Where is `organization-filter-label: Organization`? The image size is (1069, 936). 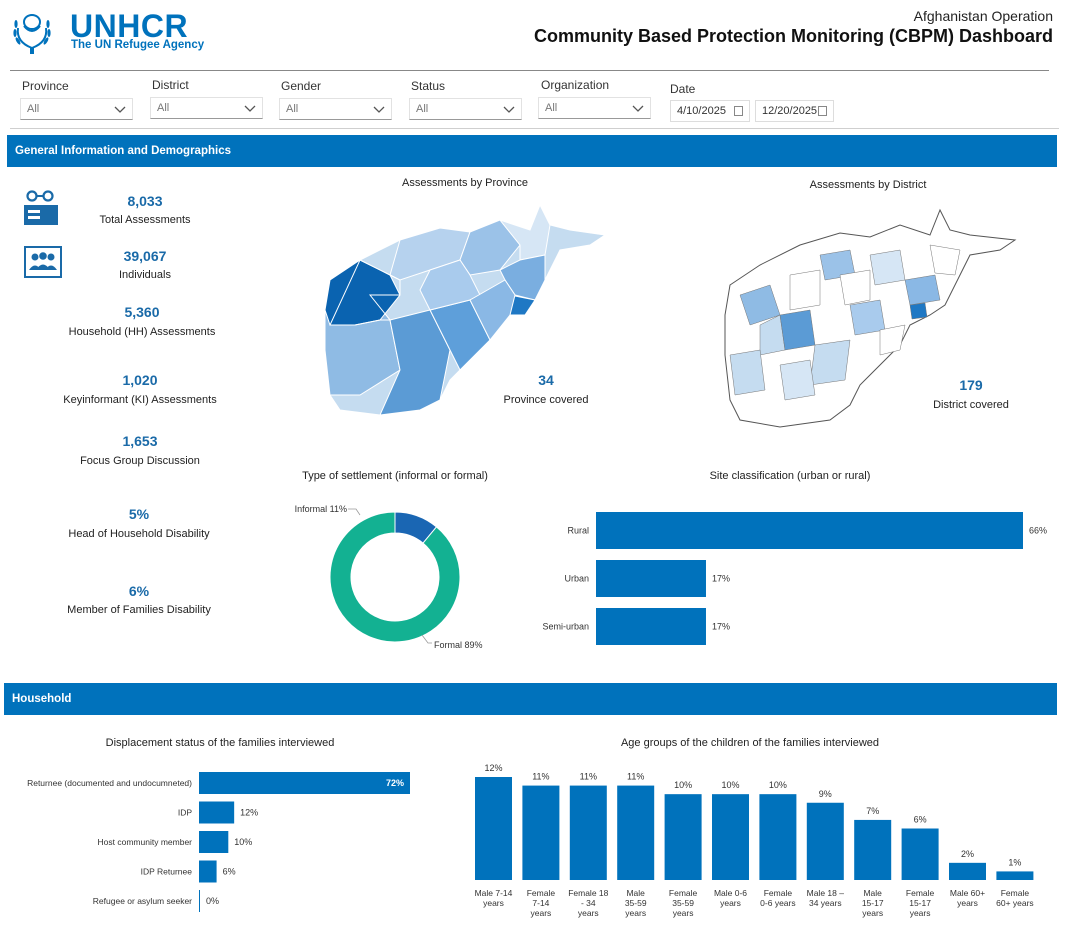
organization-filter-label: Organization is located at coordinates (575, 85).